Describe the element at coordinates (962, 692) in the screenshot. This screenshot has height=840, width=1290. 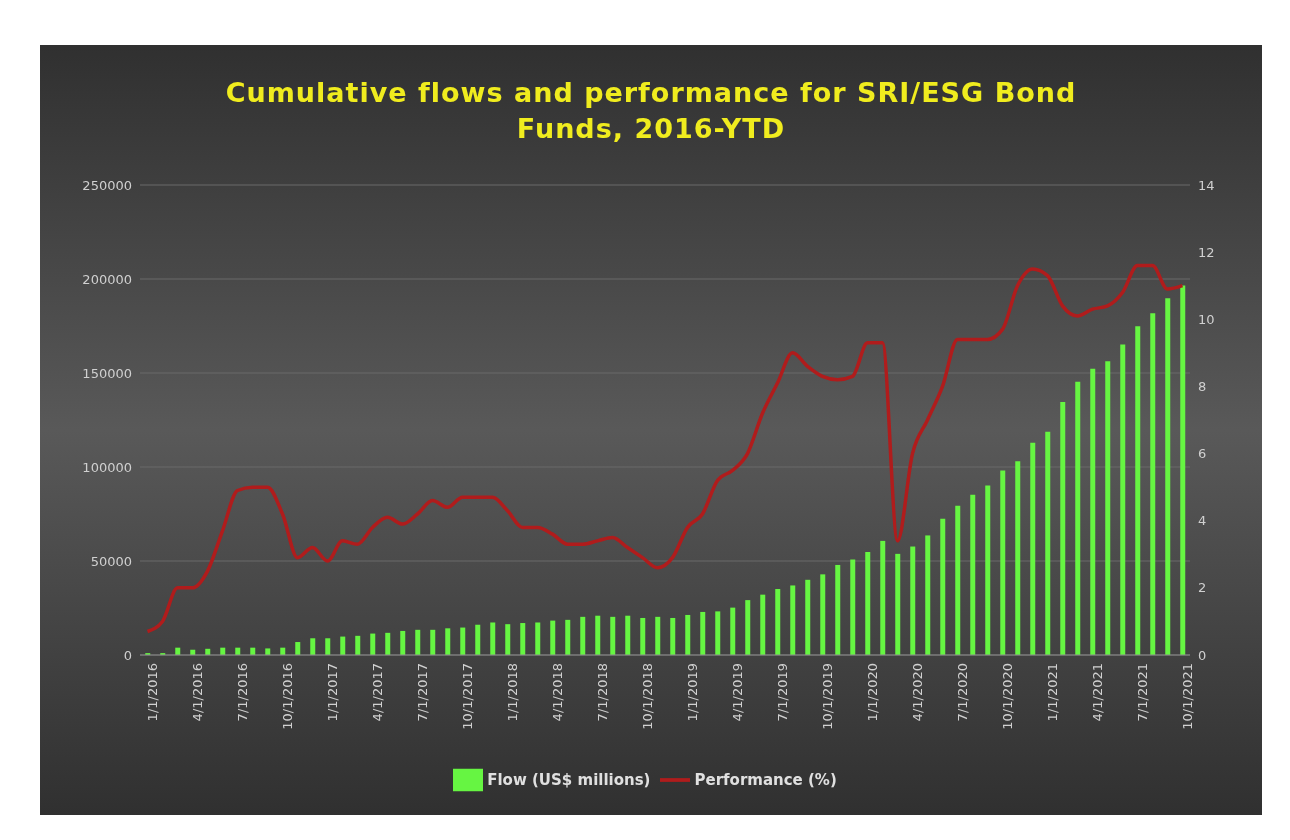
I see `x-tick-label: 7/1/2020` at that location.